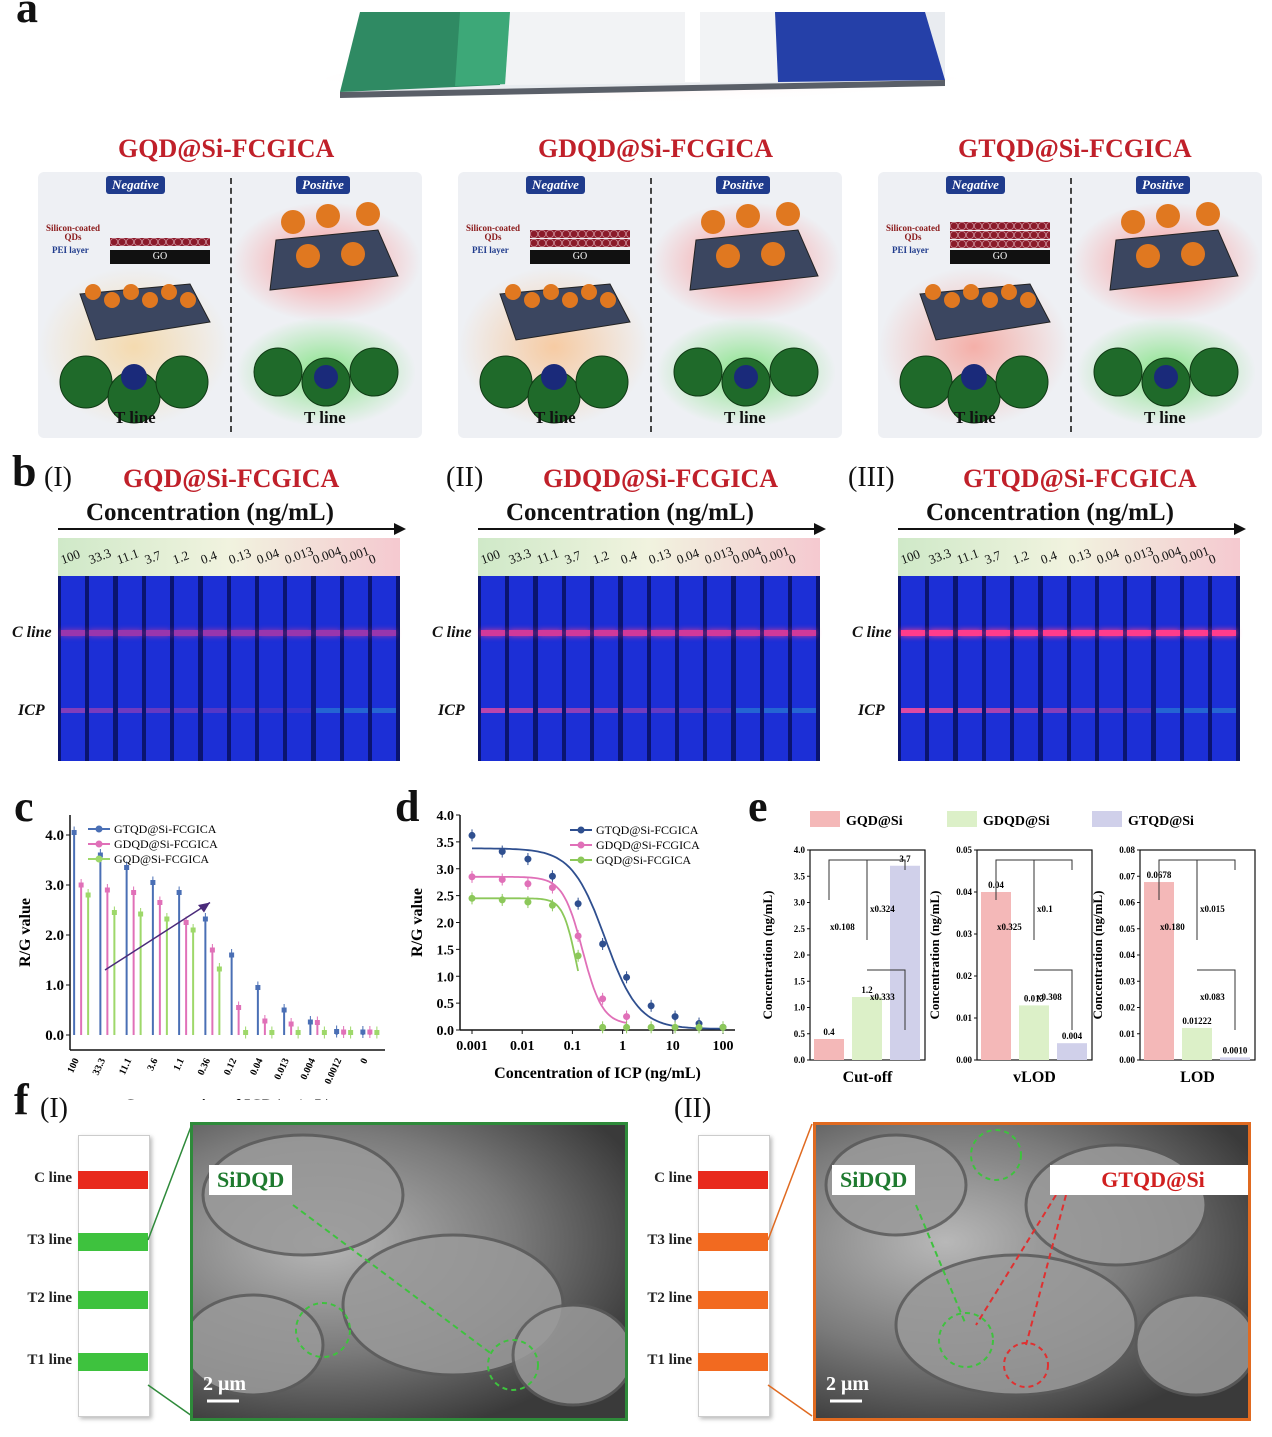 This screenshot has width=1272, height=1437. Describe the element at coordinates (905, 859) in the screenshot. I see `bar-value-label: 3.7` at that location.